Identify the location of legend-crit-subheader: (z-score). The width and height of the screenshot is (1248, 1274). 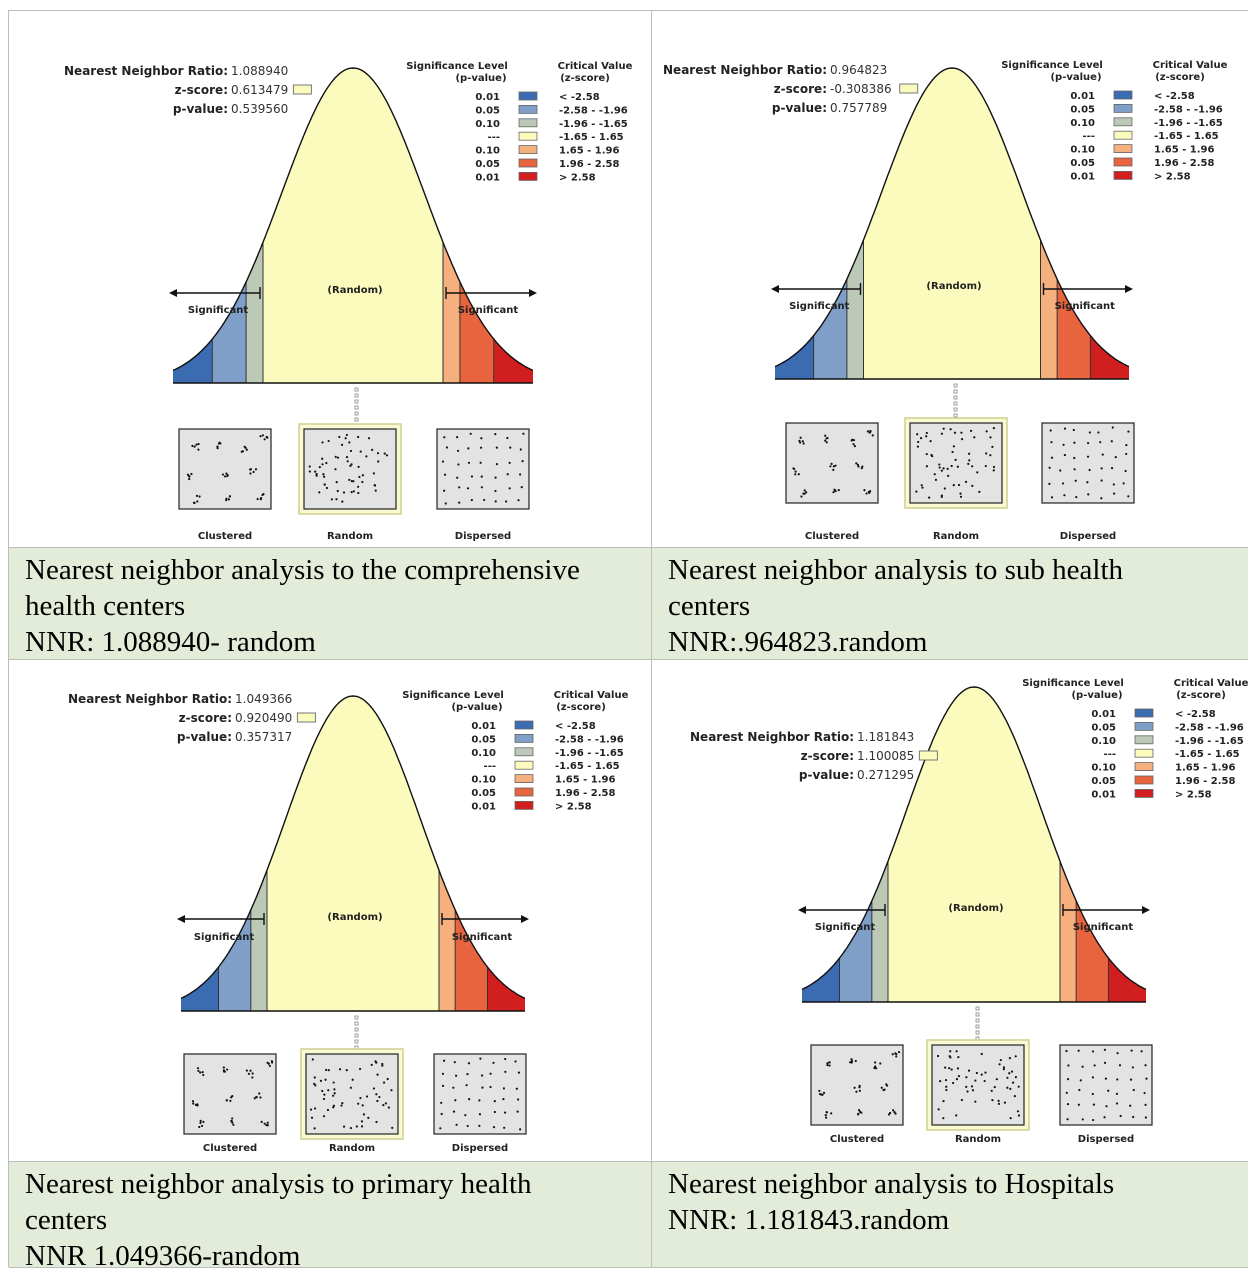
(585, 78).